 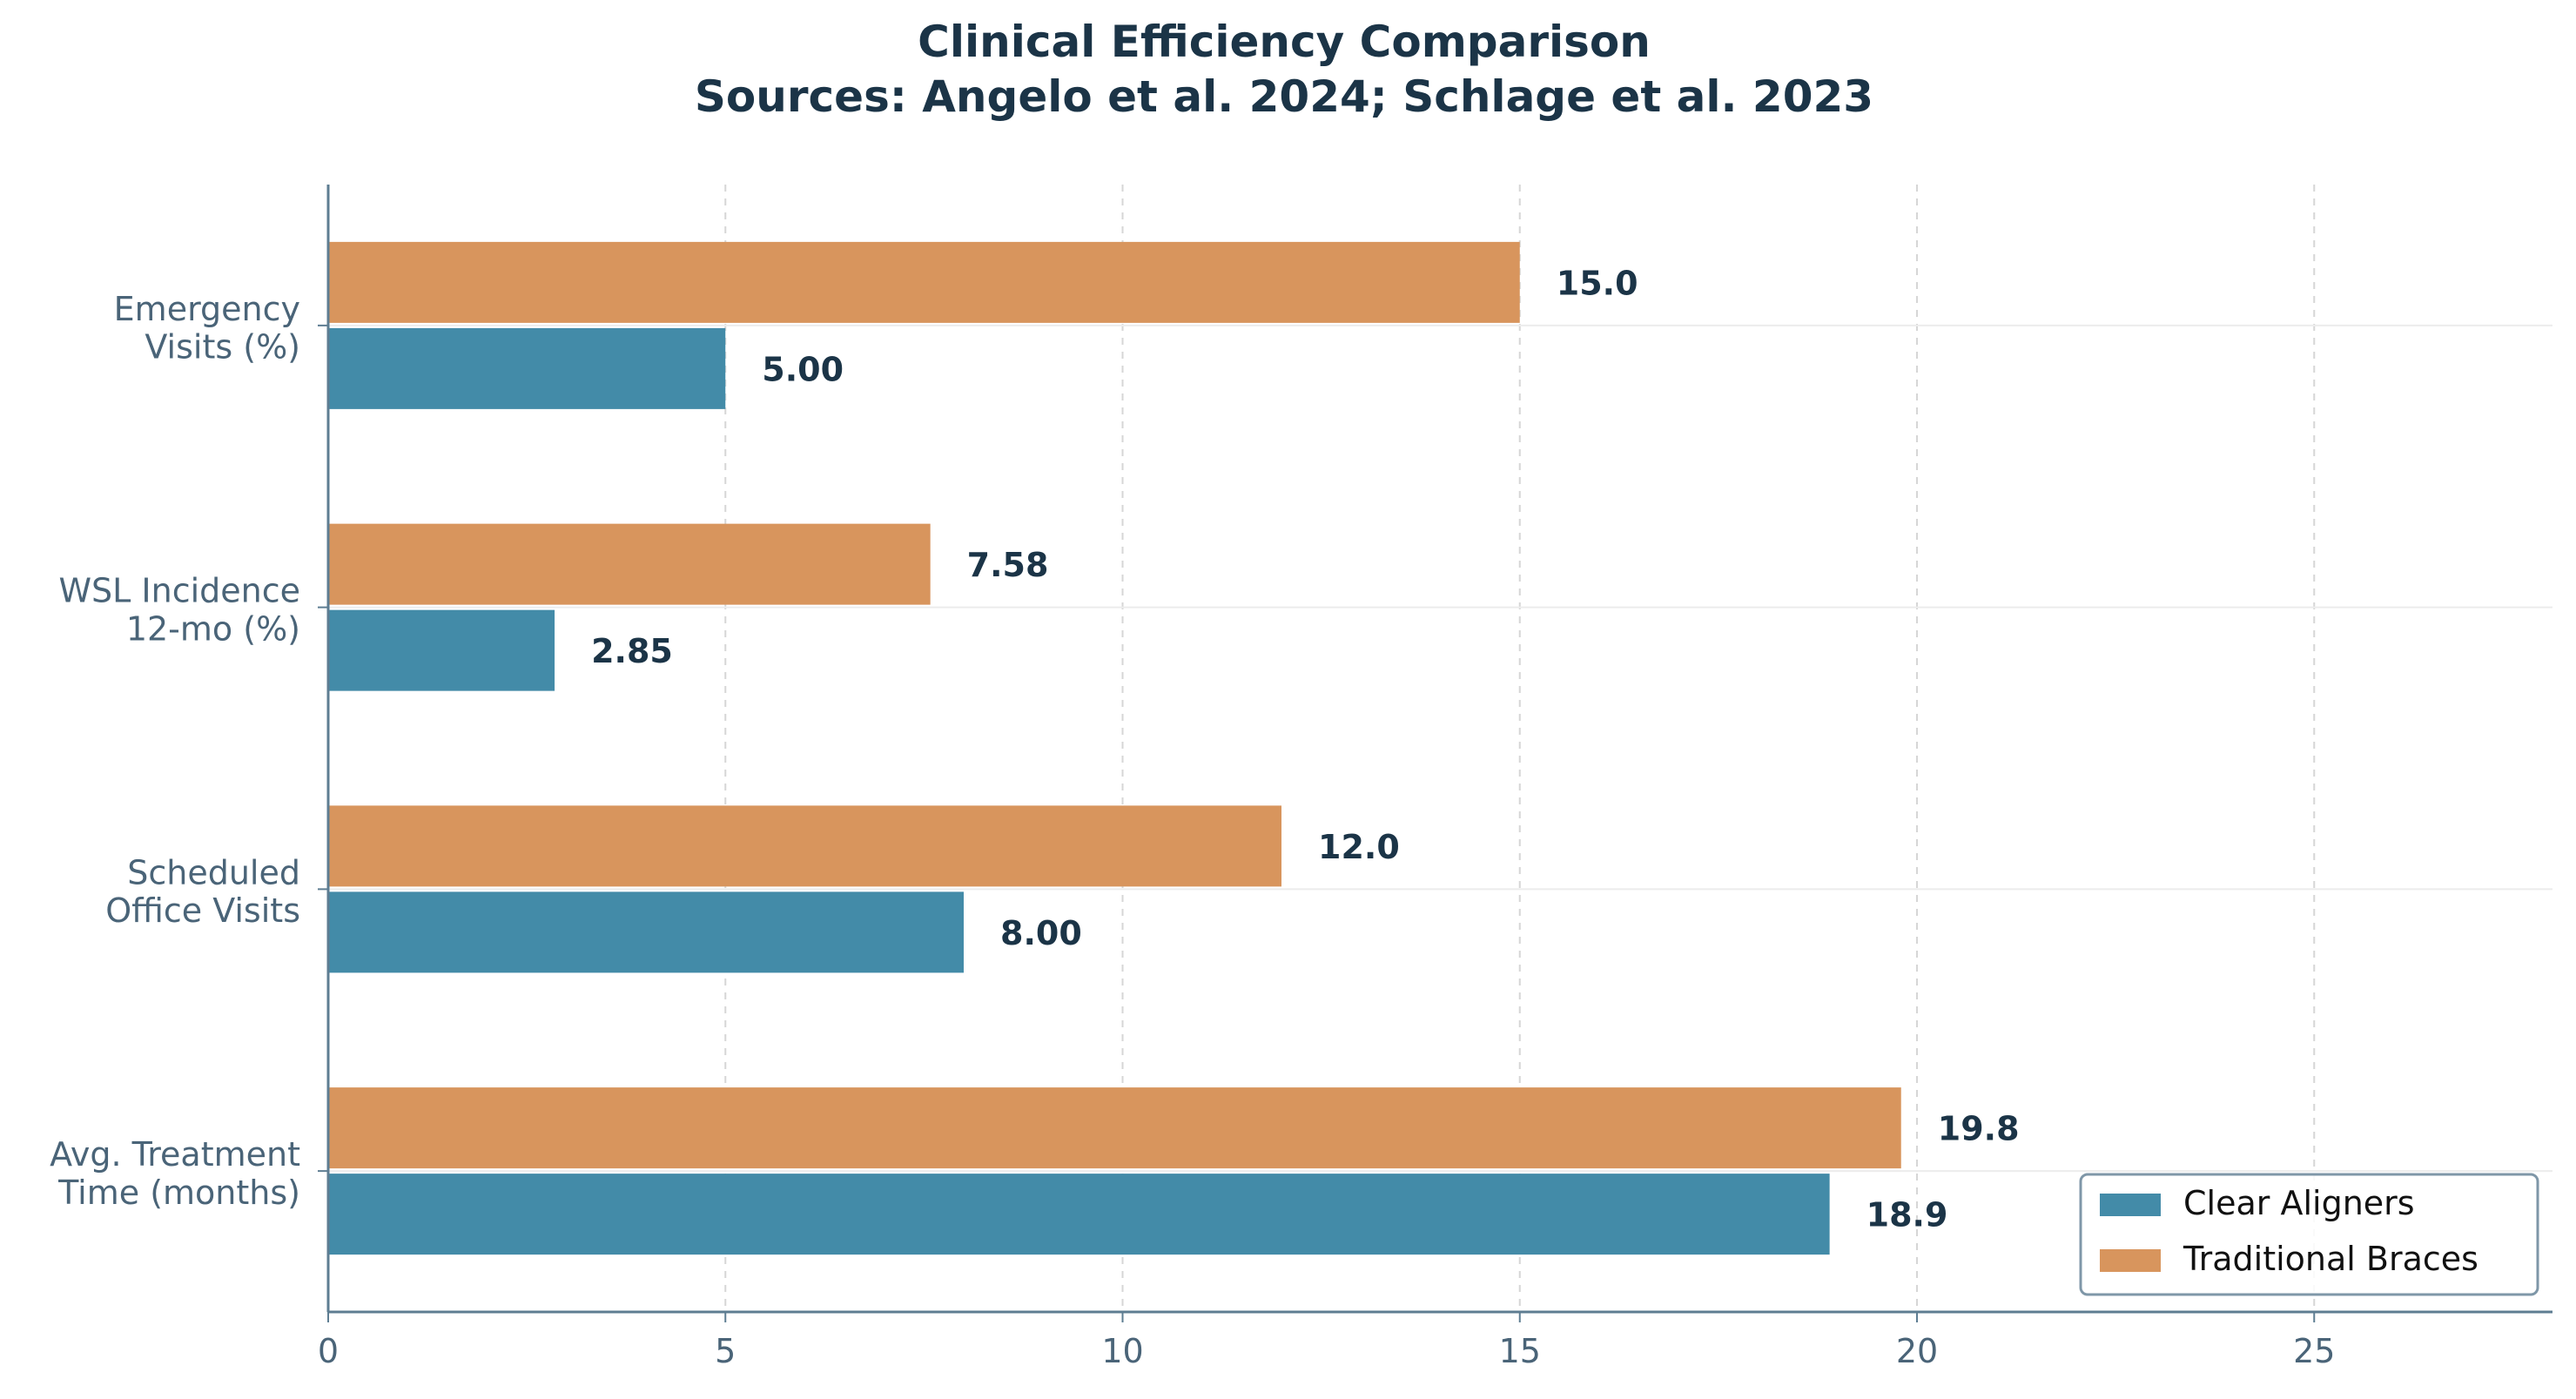 What do you see at coordinates (202, 910) in the screenshot?
I see `y-tick-label-line: Office Visits` at bounding box center [202, 910].